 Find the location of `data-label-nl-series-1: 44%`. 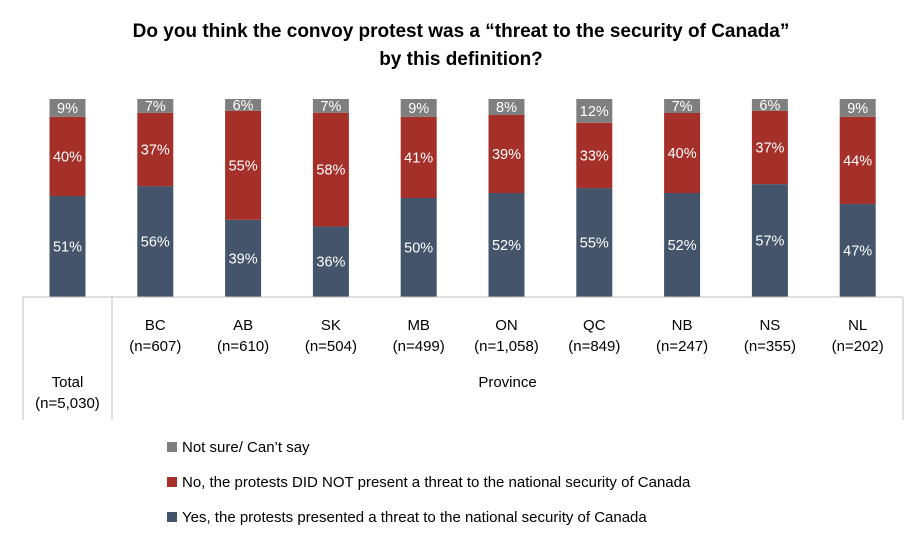

data-label-nl-series-1: 44% is located at coordinates (857, 161).